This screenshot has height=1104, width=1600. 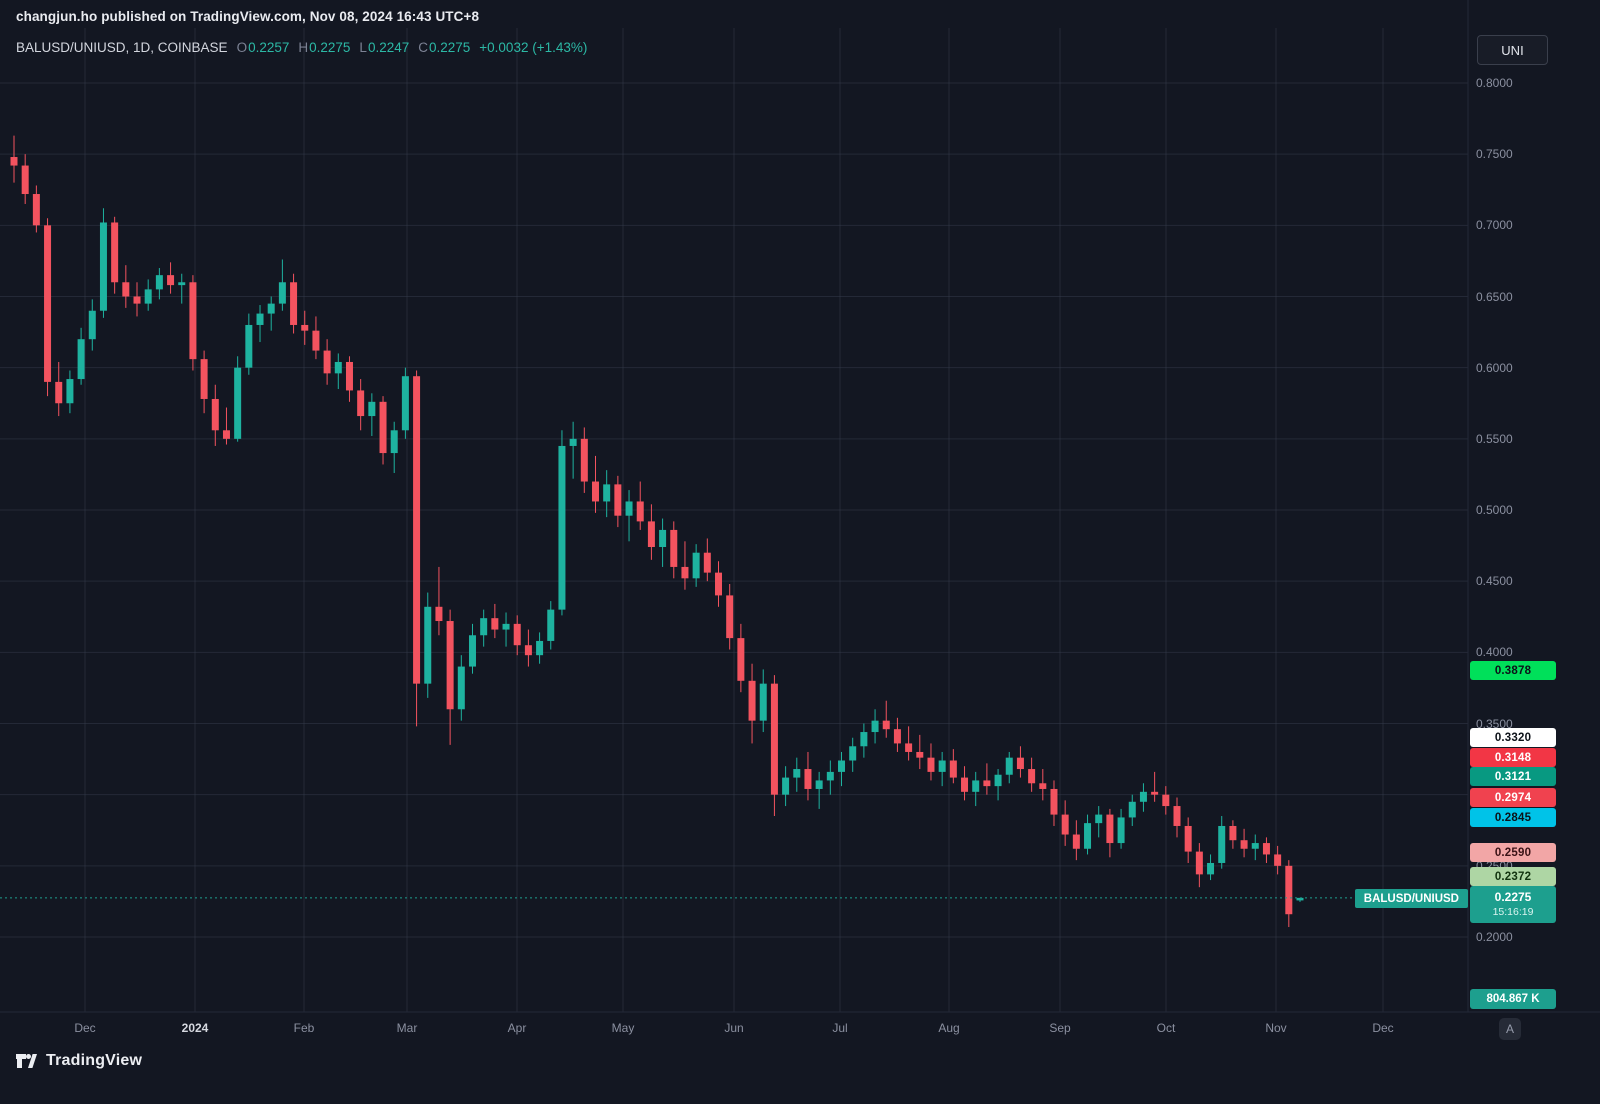 I want to click on price-axis-label: 0.4500, so click(x=1494, y=581).